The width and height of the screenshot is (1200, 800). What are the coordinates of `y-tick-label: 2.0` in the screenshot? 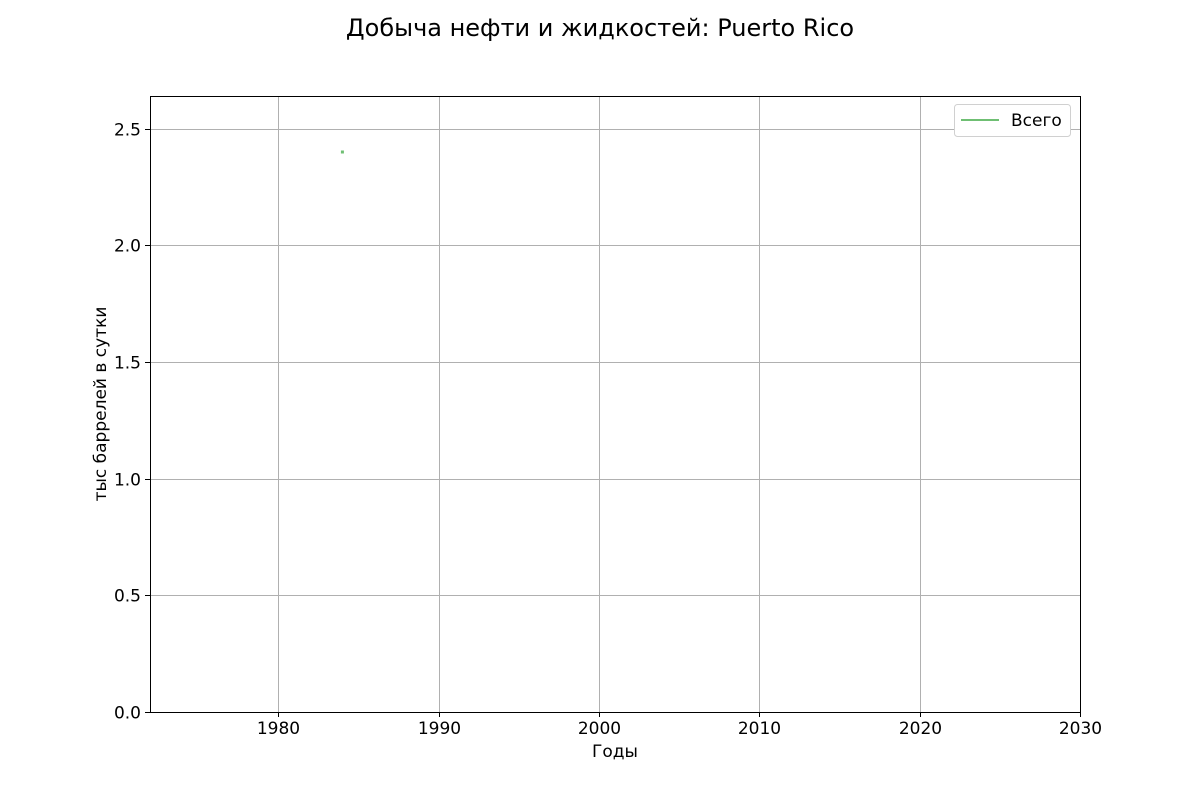 It's located at (127, 247).